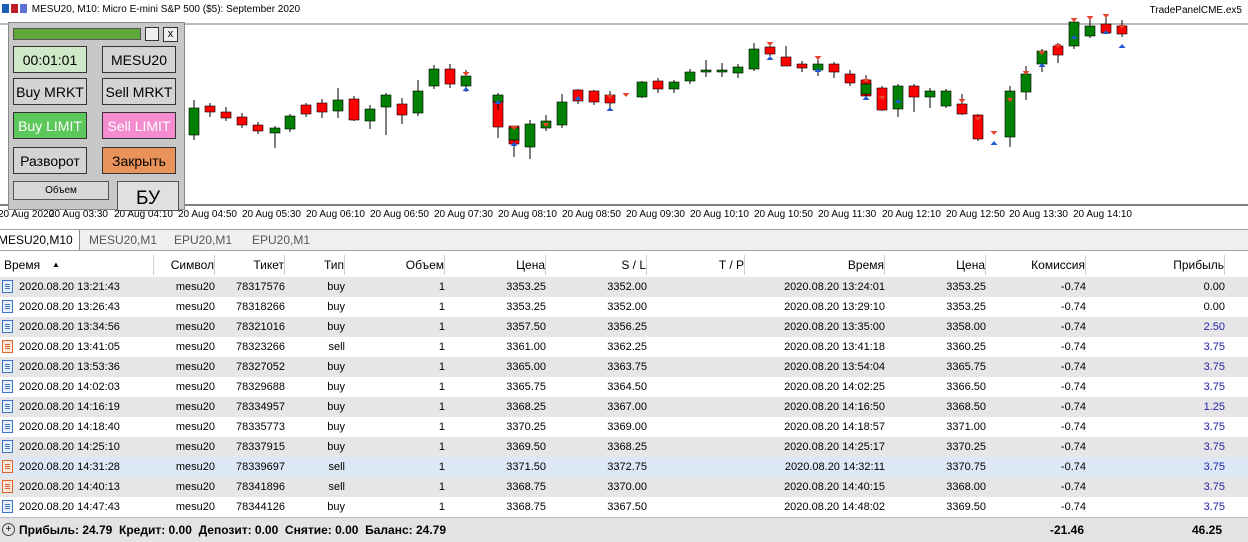 The image size is (1248, 542). What do you see at coordinates (966, 467) in the screenshot?
I see `table-cell: 3370.75` at bounding box center [966, 467].